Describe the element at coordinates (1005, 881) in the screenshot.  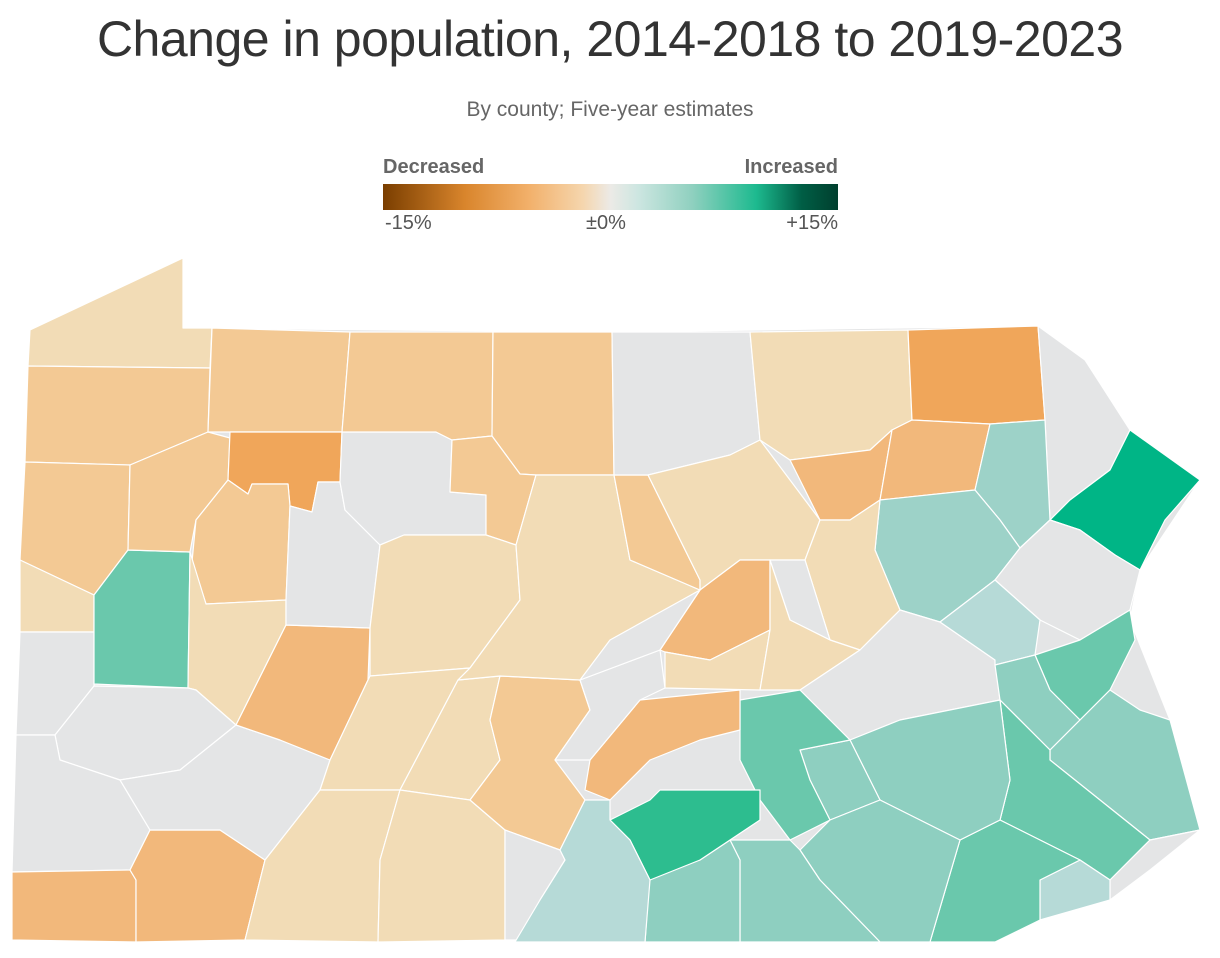
I see `county-chester` at that location.